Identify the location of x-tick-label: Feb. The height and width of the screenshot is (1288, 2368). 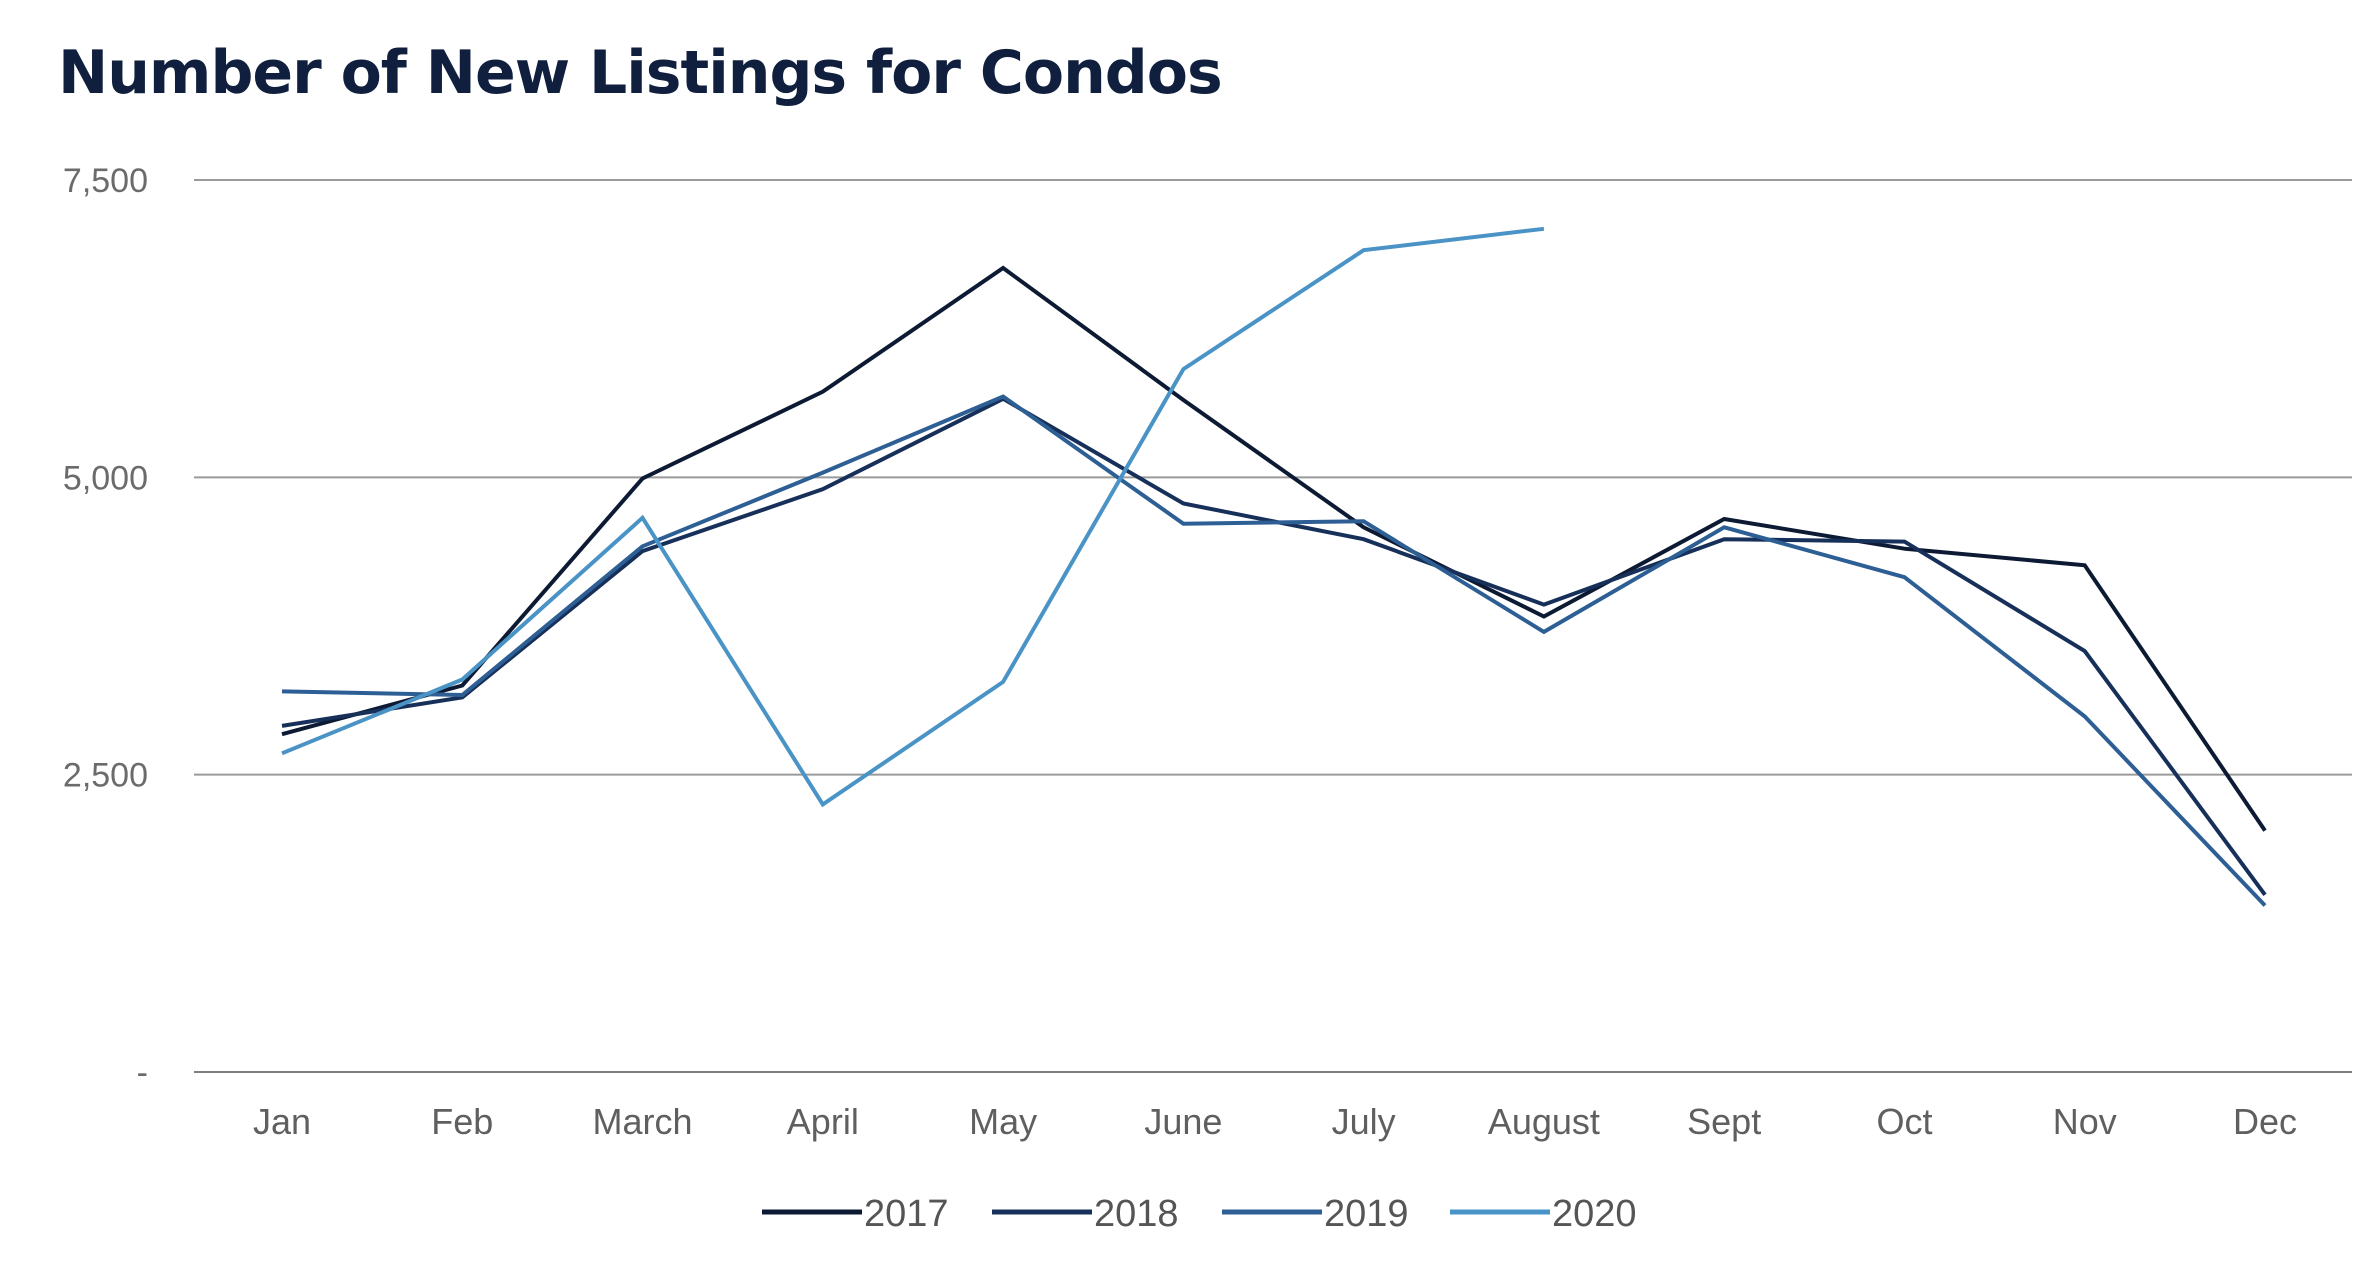
(462, 1121).